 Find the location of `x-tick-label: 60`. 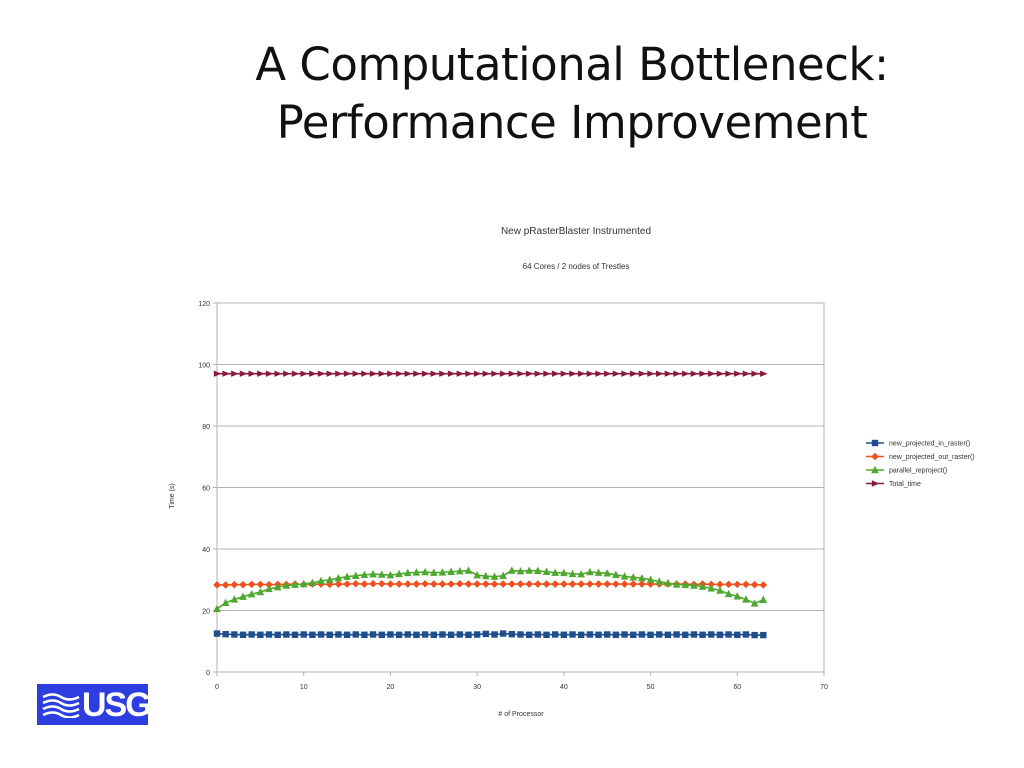

x-tick-label: 60 is located at coordinates (737, 687).